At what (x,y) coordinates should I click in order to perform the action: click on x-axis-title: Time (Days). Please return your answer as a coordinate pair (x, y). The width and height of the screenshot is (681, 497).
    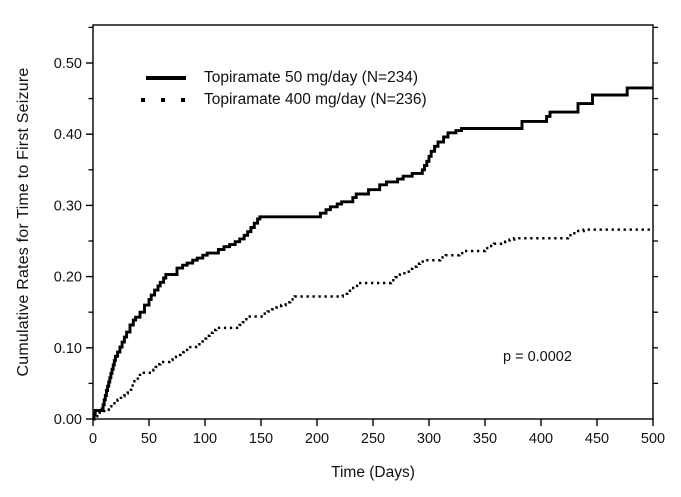
    Looking at the image, I should click on (373, 472).